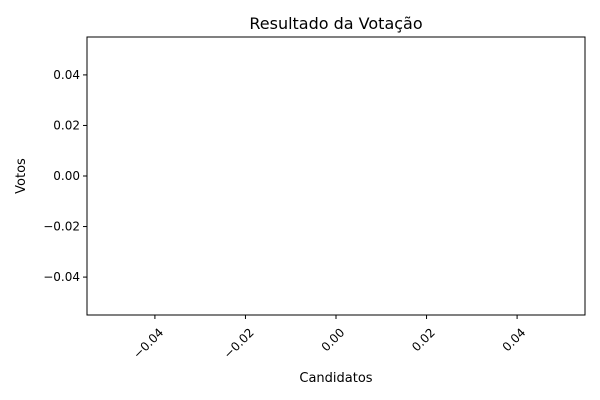 Image resolution: width=600 pixels, height=400 pixels. What do you see at coordinates (239, 343) in the screenshot?
I see `x-tick-label: −0.02` at bounding box center [239, 343].